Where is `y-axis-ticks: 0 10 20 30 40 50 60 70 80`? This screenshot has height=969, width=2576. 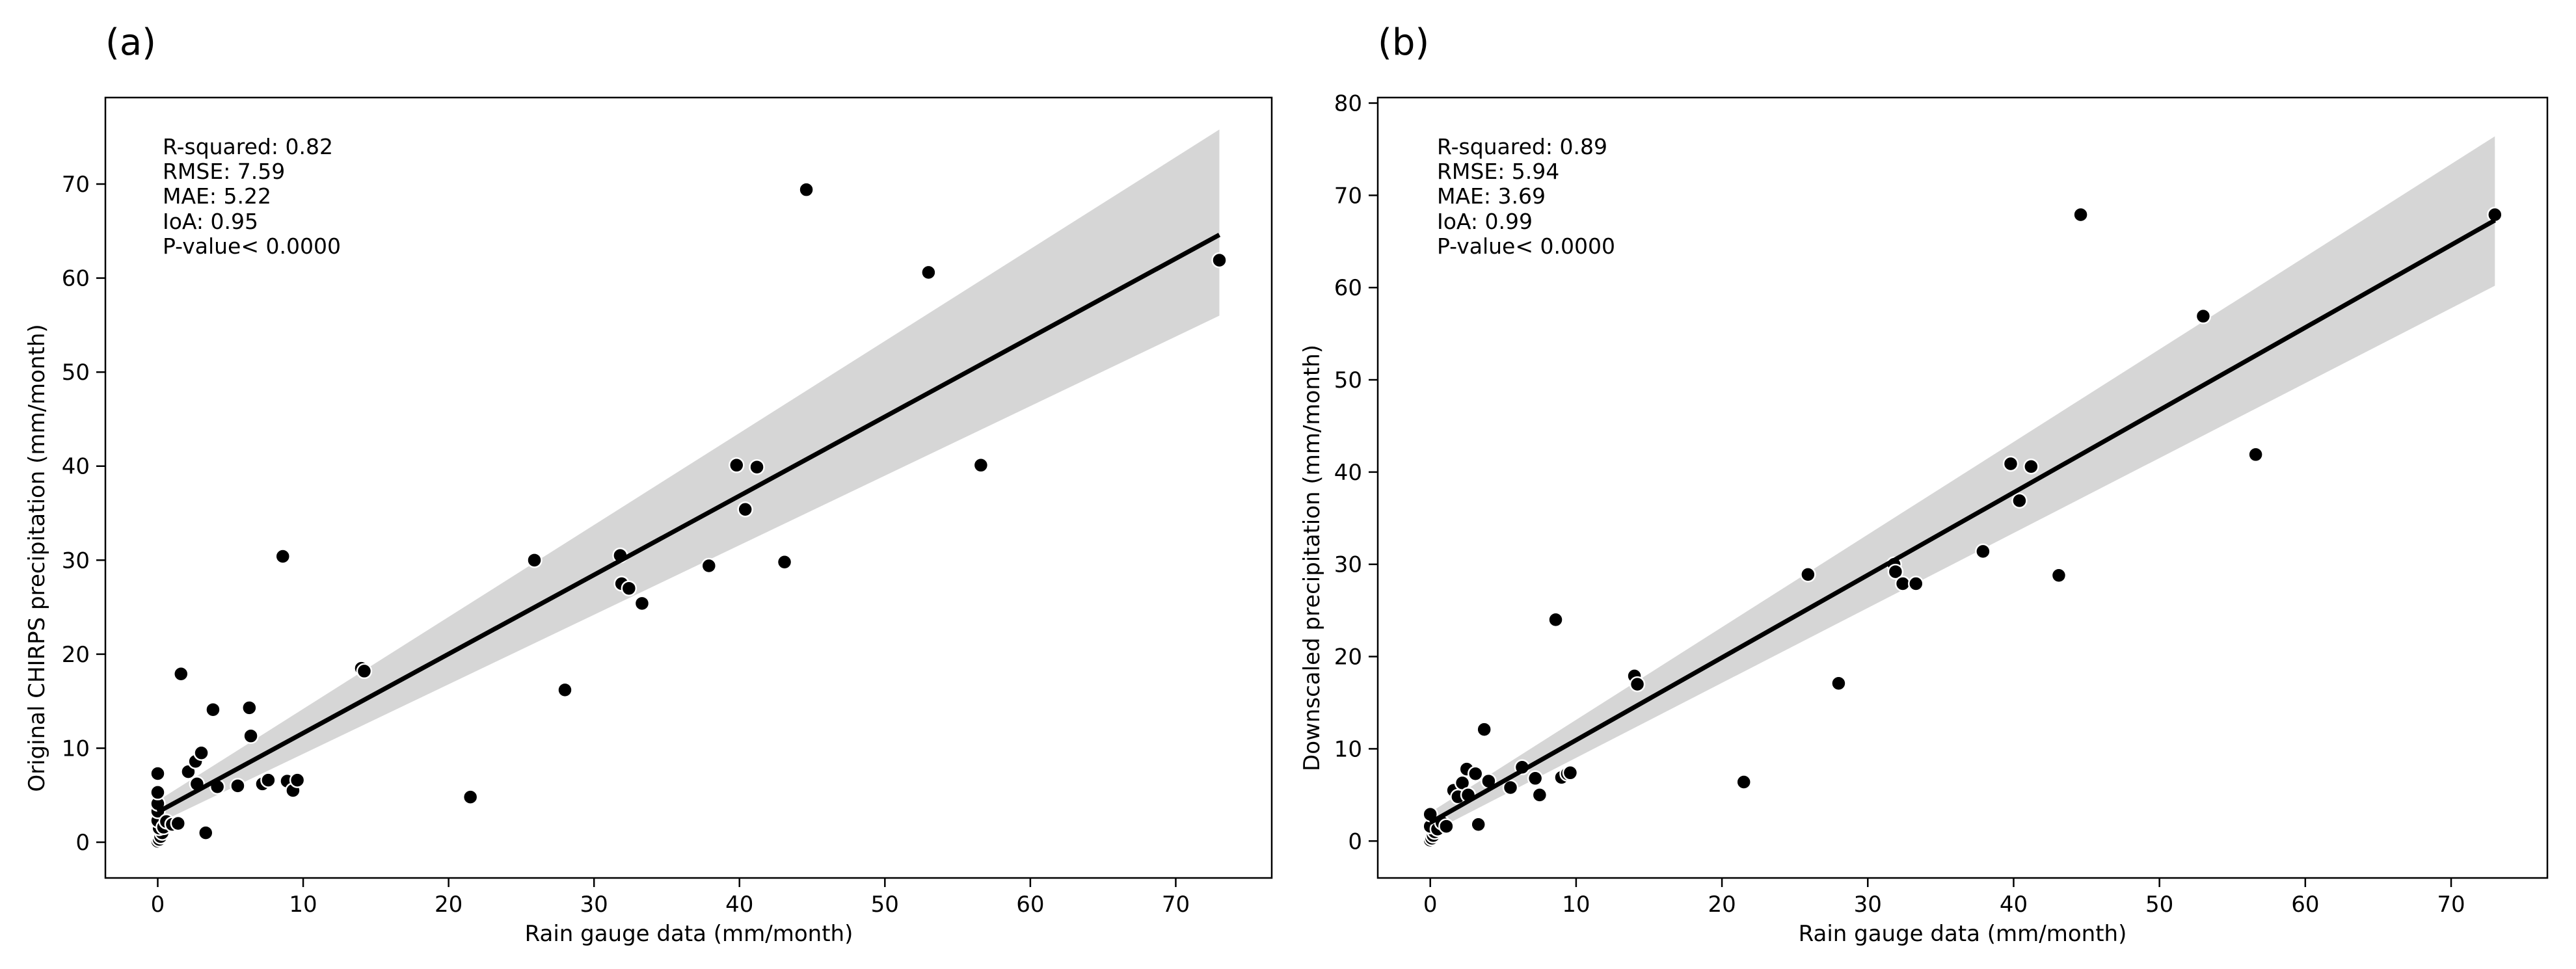
y-axis-ticks: 0 10 20 30 40 50 60 70 80 is located at coordinates (1356, 473).